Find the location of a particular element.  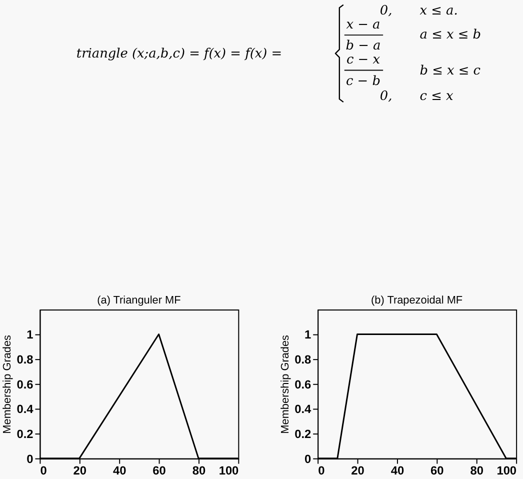

text: c − x is located at coordinates (363, 60).